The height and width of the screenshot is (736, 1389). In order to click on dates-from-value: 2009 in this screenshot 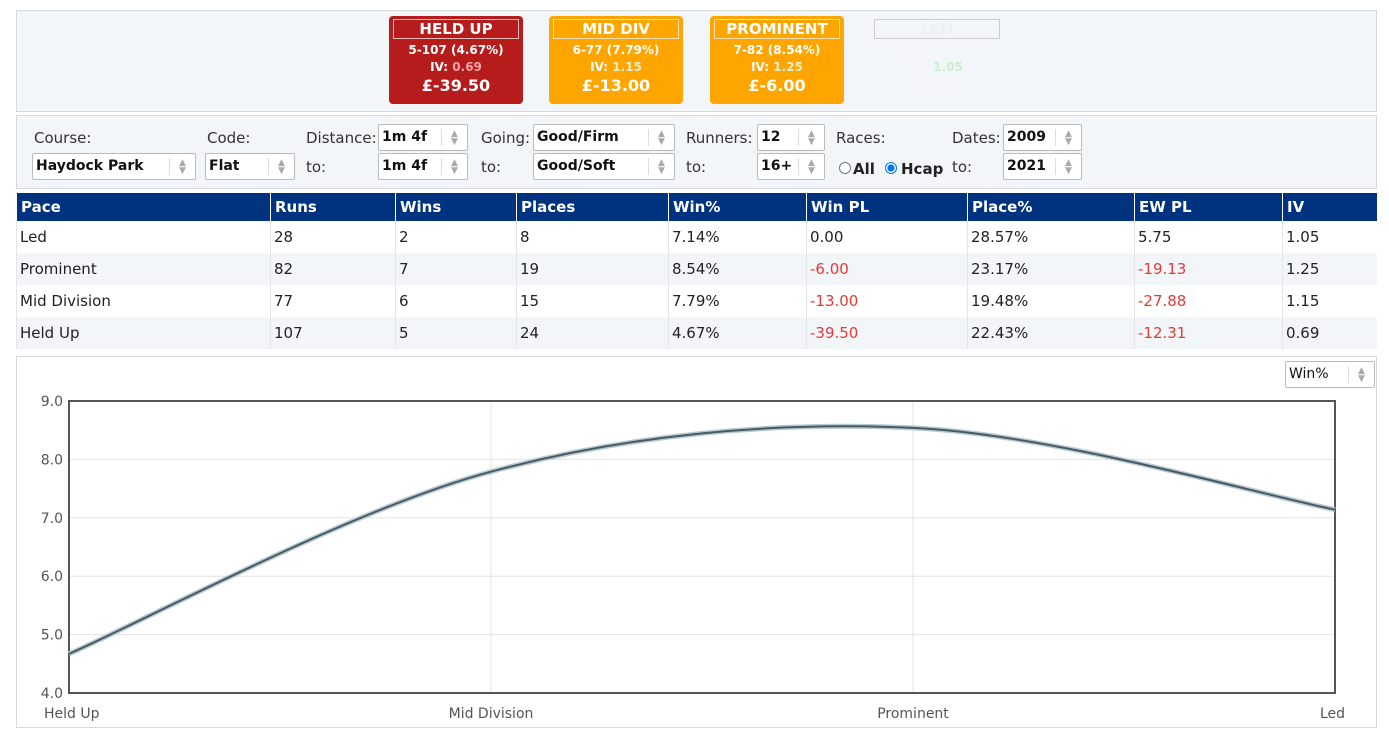, I will do `click(1026, 137)`.